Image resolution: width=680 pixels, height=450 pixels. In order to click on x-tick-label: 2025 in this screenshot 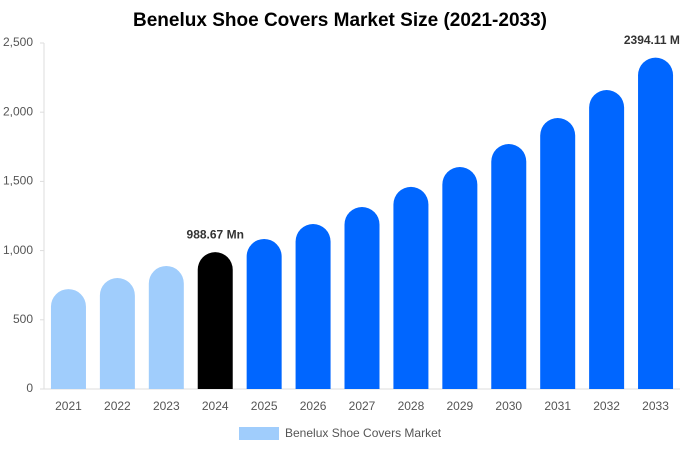, I will do `click(264, 406)`.